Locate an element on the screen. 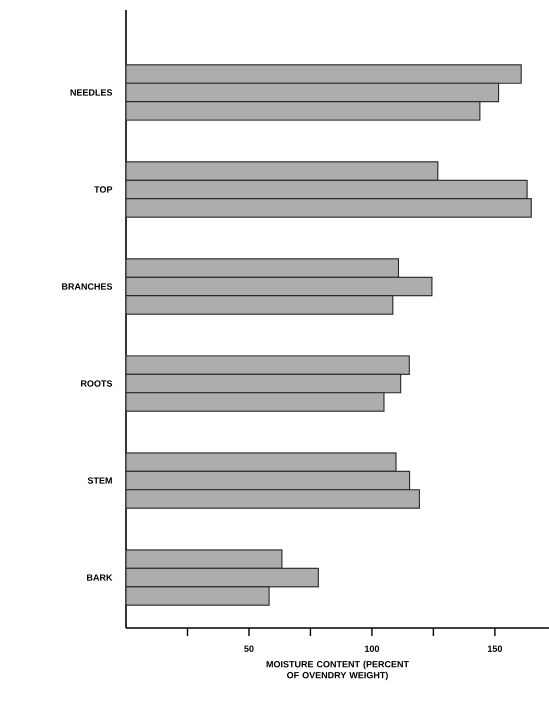 This screenshot has width=549, height=716. y-tick-label: TOP is located at coordinates (103, 189).